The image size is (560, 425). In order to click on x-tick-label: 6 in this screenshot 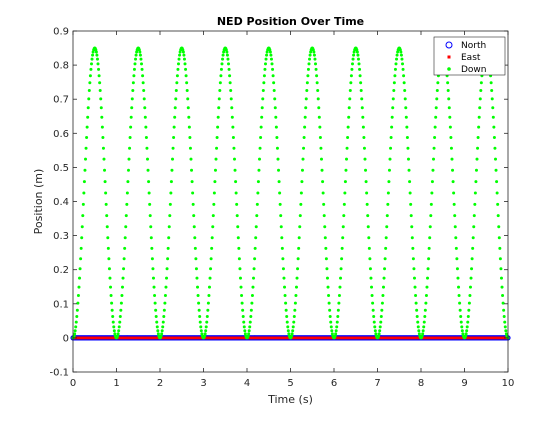, I will do `click(334, 383)`.